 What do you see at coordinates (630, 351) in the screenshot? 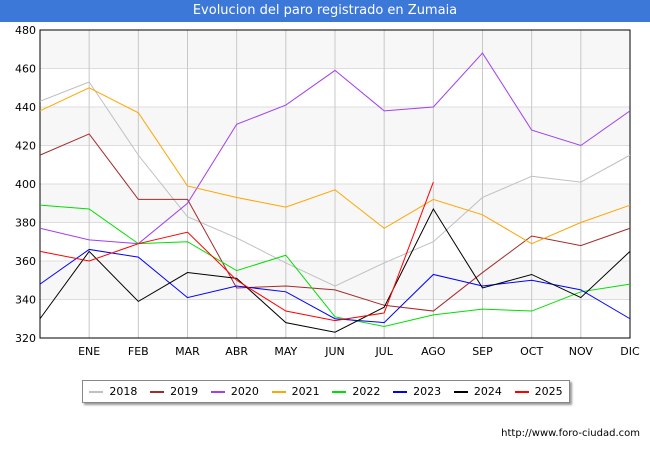
I see `x-tick-label: DIC` at bounding box center [630, 351].